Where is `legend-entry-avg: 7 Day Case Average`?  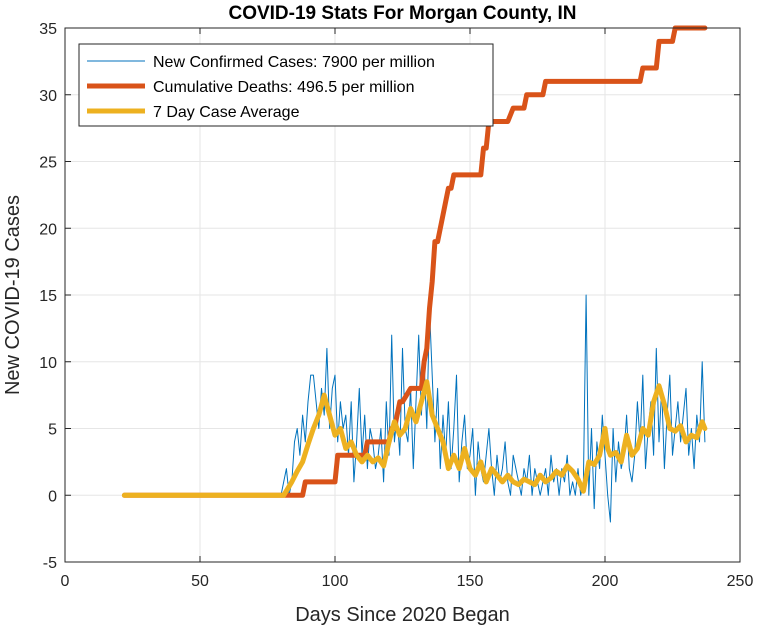 legend-entry-avg: 7 Day Case Average is located at coordinates (226, 112).